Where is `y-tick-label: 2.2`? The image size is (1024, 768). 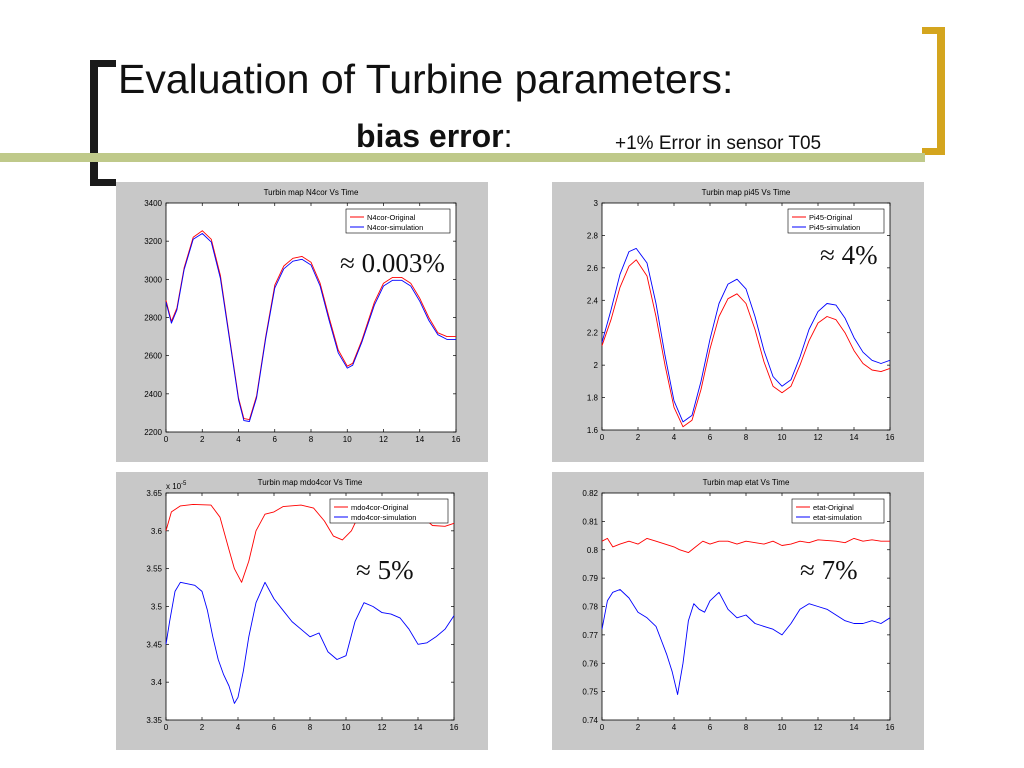 y-tick-label: 2.2 is located at coordinates (593, 333).